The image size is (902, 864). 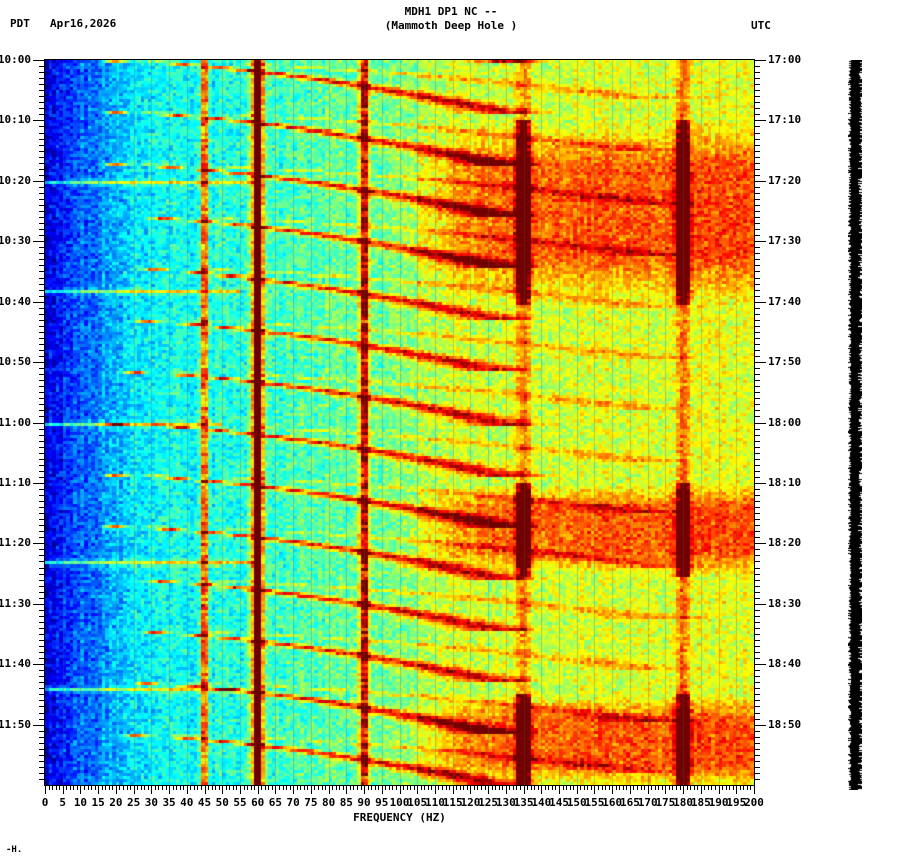 I want to click on y-axis-label-utc: 17:10, so click(x=785, y=120).